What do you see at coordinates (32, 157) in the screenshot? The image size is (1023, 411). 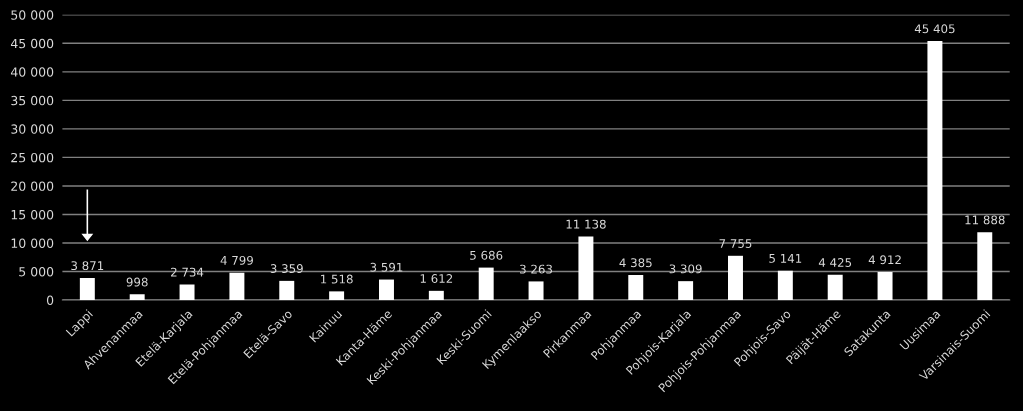 I see `y-tick-label: 25 000` at bounding box center [32, 157].